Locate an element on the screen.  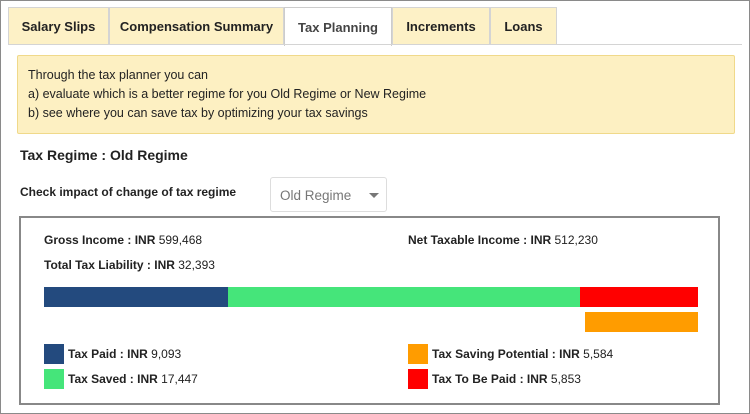
regime-select: Old Regime is located at coordinates (328, 194).